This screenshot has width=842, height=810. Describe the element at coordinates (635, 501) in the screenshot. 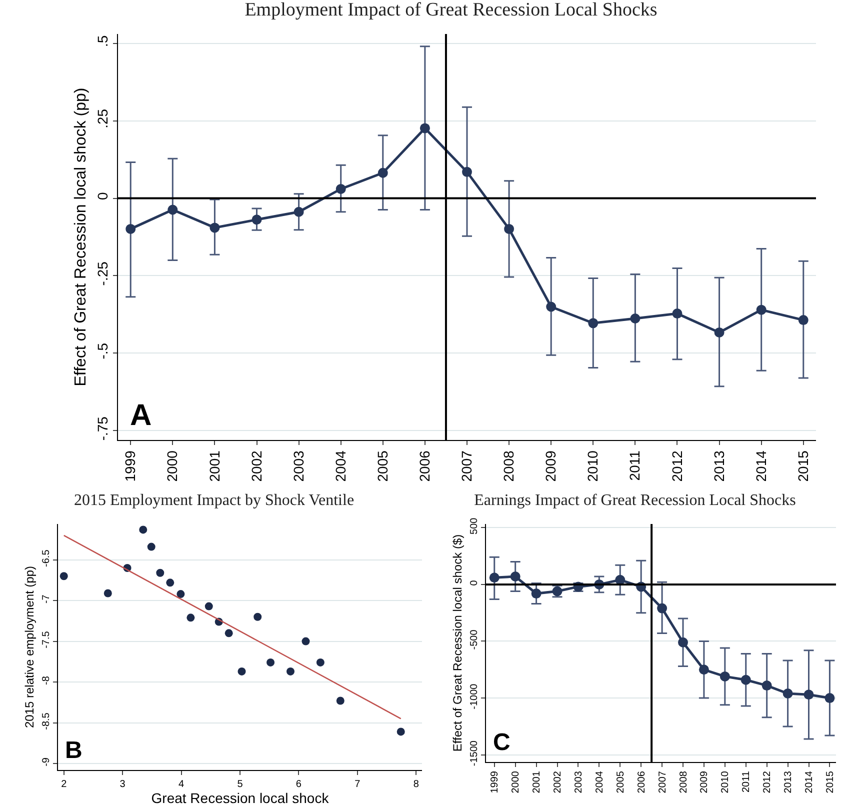

I see `chart-title: Earnings Impact of Great Recession Local Shocks` at that location.